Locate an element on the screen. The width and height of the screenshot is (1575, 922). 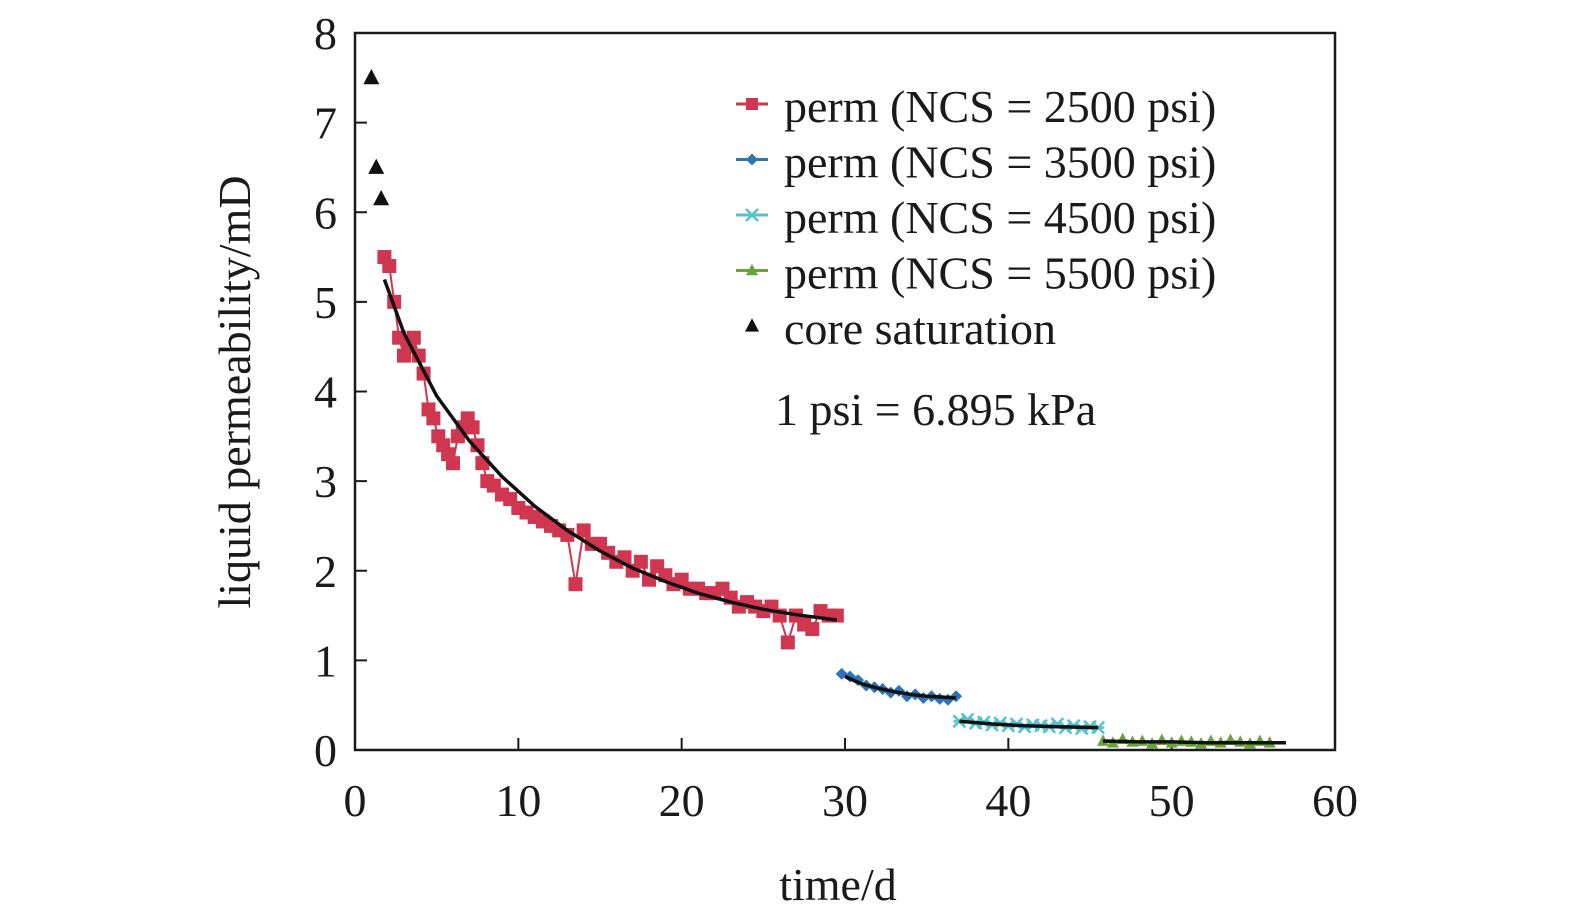
legend-item-0: perm (NCS = 2500 psi) is located at coordinates (976, 106).